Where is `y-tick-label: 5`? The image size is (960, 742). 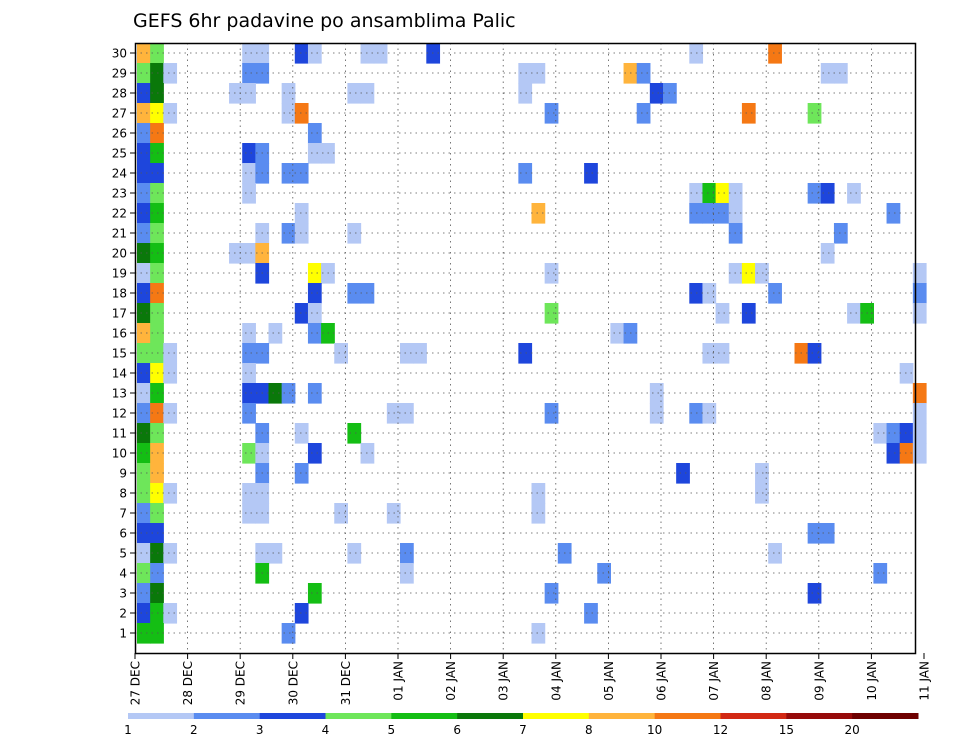
y-tick-label: 5 is located at coordinates (123, 554).